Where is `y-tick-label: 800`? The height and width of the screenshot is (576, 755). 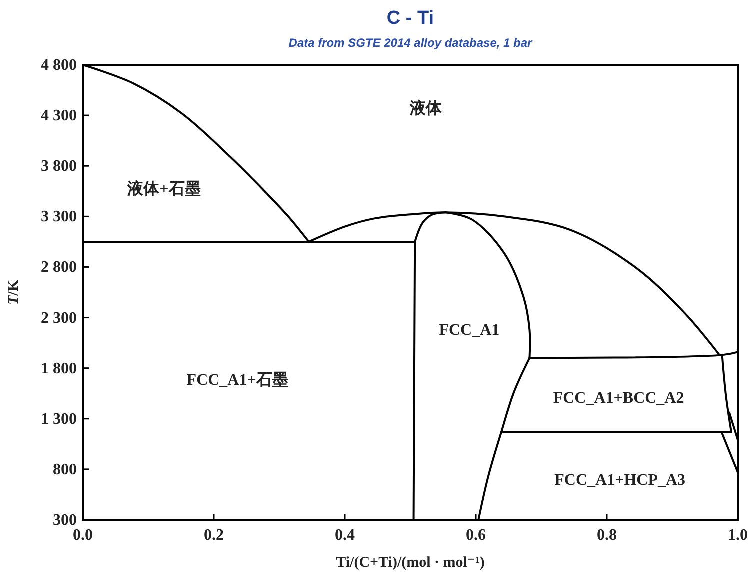
y-tick-label: 800 is located at coordinates (65, 469).